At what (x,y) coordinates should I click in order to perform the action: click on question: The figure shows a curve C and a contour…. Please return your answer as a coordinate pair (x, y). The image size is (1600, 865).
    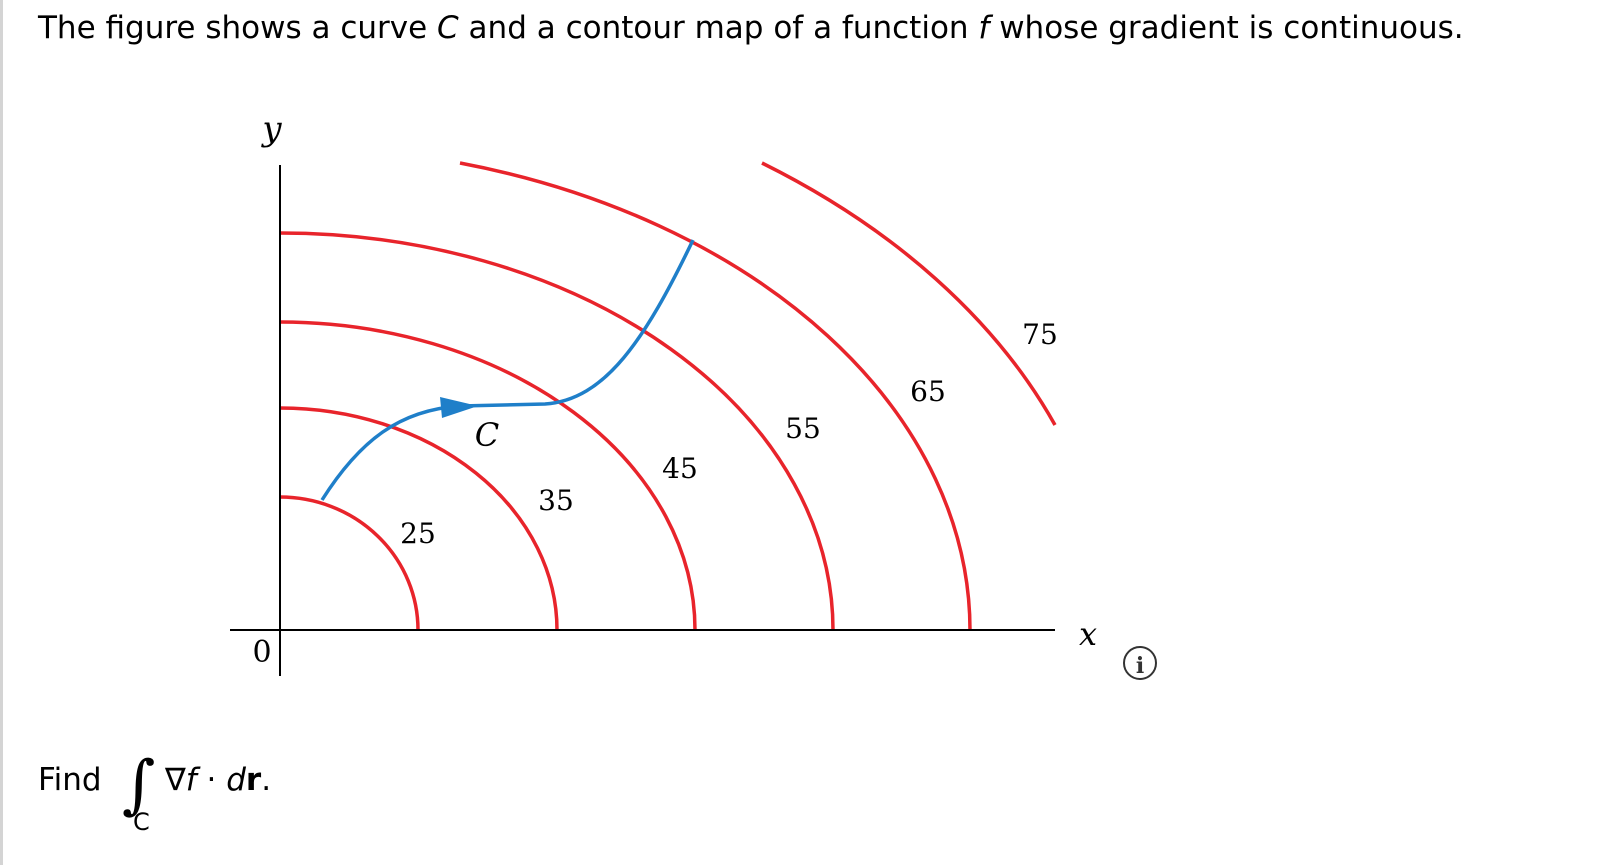
    Looking at the image, I should click on (751, 28).